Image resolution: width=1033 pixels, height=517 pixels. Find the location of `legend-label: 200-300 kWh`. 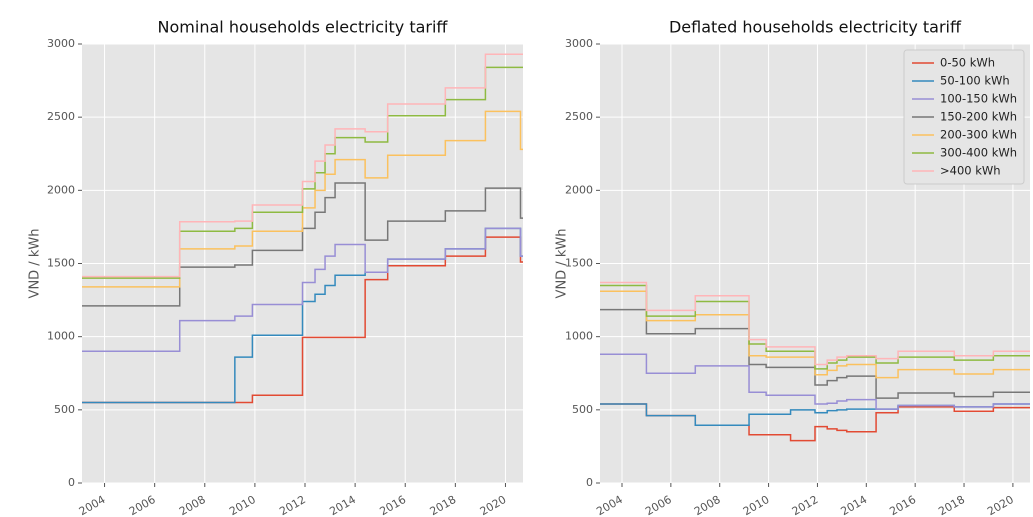

legend-label: 200-300 kWh is located at coordinates (978, 135).